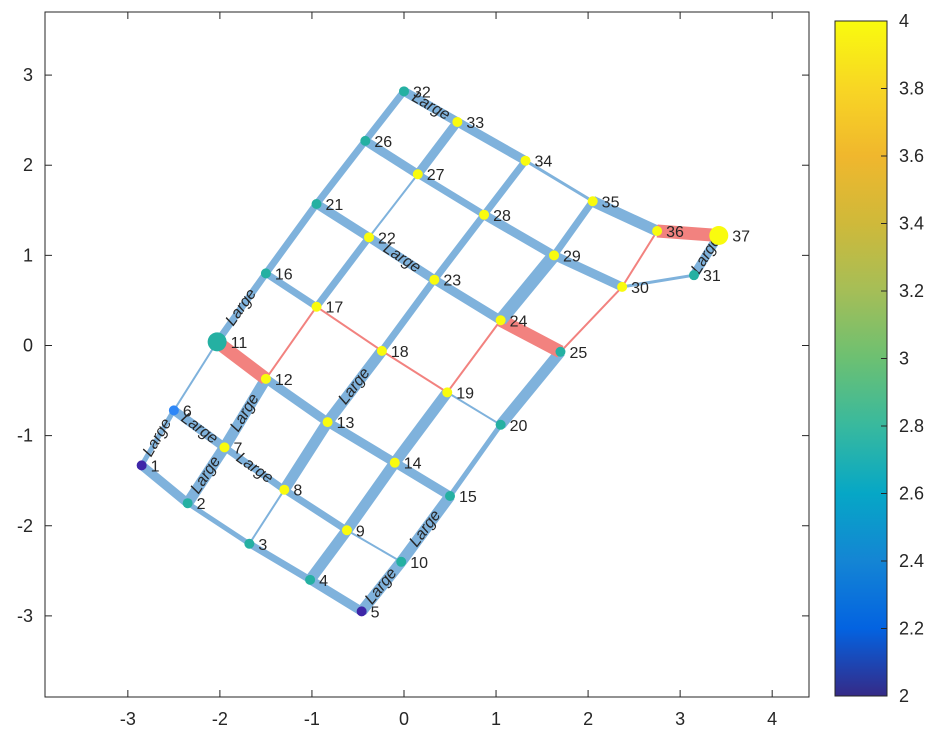 Image resolution: width=939 pixels, height=744 pixels. Describe the element at coordinates (436, 175) in the screenshot. I see `node-label-27: 27` at that location.